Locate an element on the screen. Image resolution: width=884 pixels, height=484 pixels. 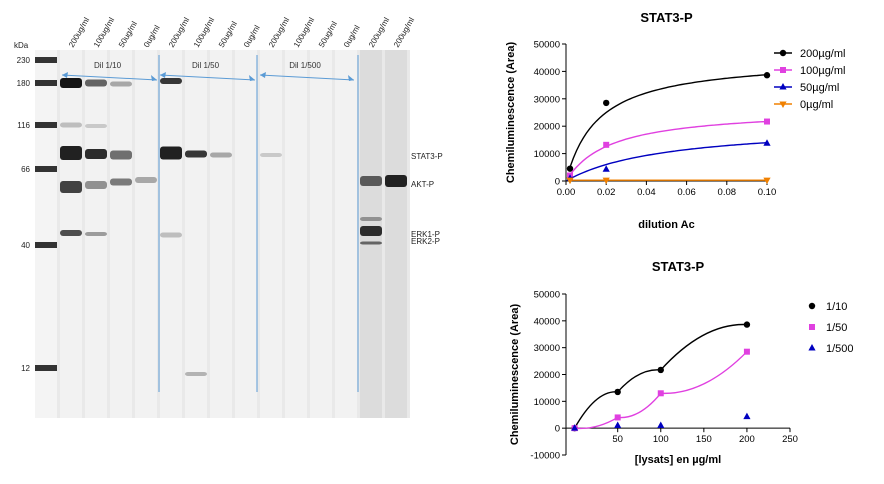
ladder-label-230: 230 is located at coordinates (24, 60).